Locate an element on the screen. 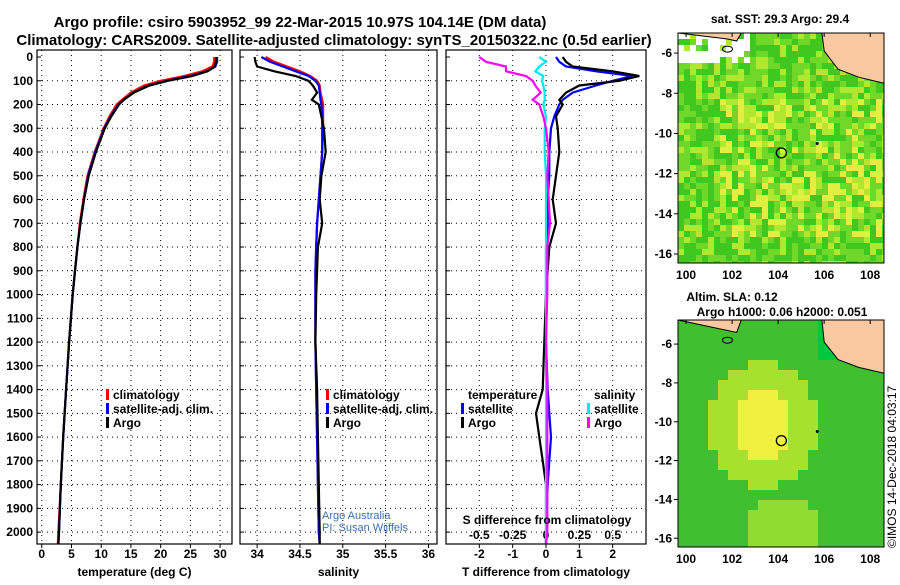 The image size is (900, 585). lon-tick-label: 104 is located at coordinates (778, 275).